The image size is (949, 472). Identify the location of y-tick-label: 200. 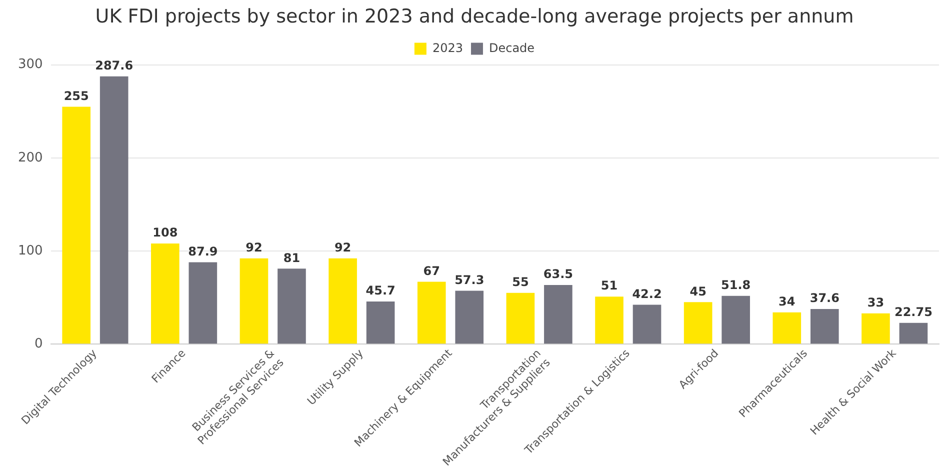
(30, 158).